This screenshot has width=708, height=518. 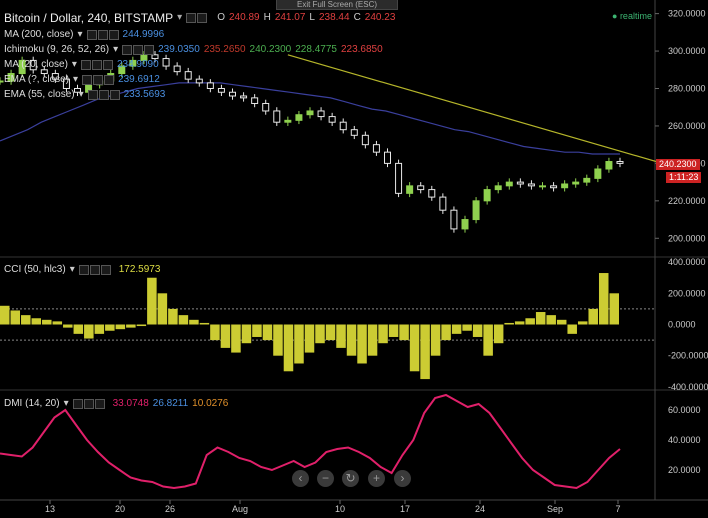 I want to click on dmi-header: DMI (14, 20) ▾ 33.0748 26.8211 10.0276, so click(x=116, y=404).